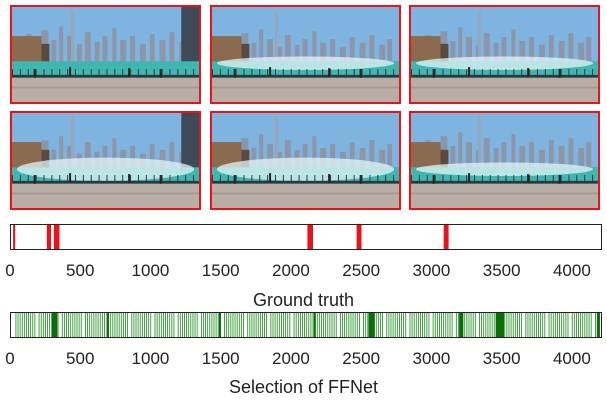 The image size is (607, 401). What do you see at coordinates (303, 387) in the screenshot?
I see `selection-caption: Selection of FFNet` at bounding box center [303, 387].